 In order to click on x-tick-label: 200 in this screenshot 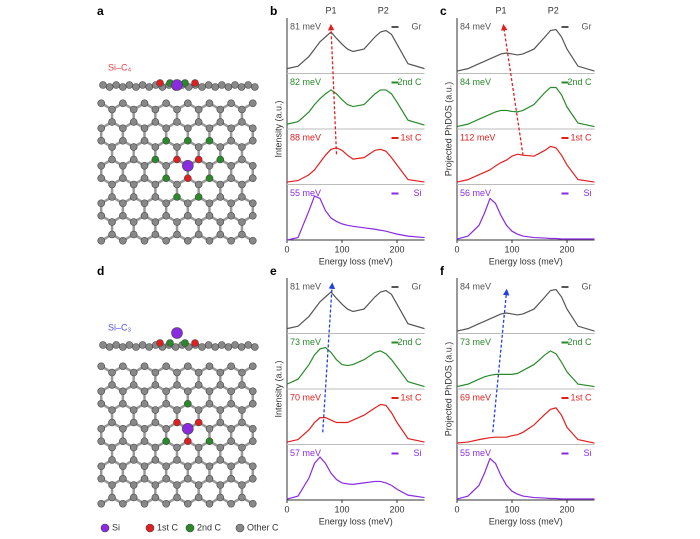, I will do `click(566, 509)`.